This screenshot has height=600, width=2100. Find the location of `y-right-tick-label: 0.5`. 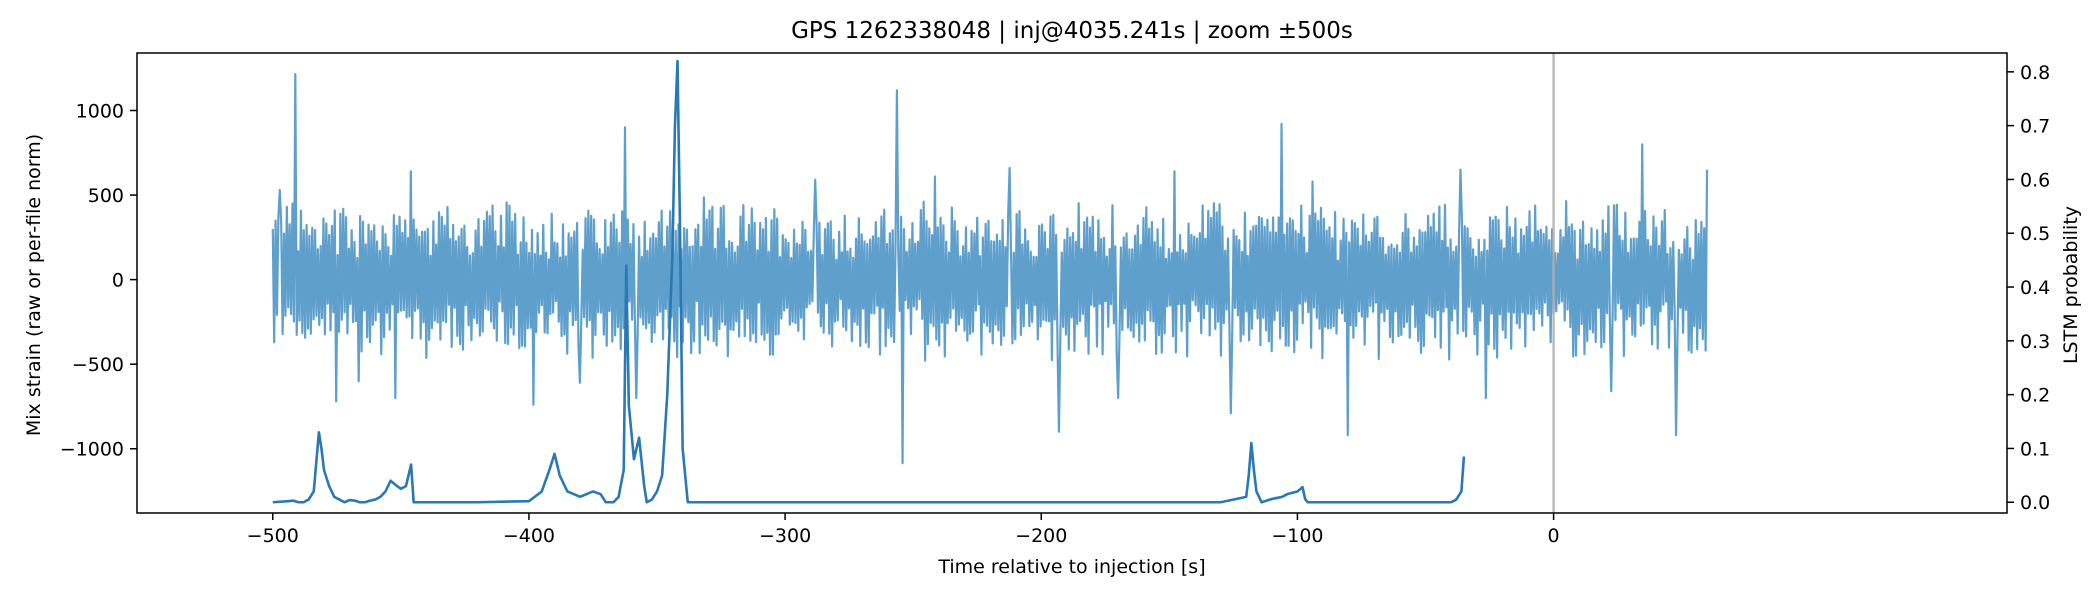

y-right-tick-label: 0.5 is located at coordinates (2035, 234).